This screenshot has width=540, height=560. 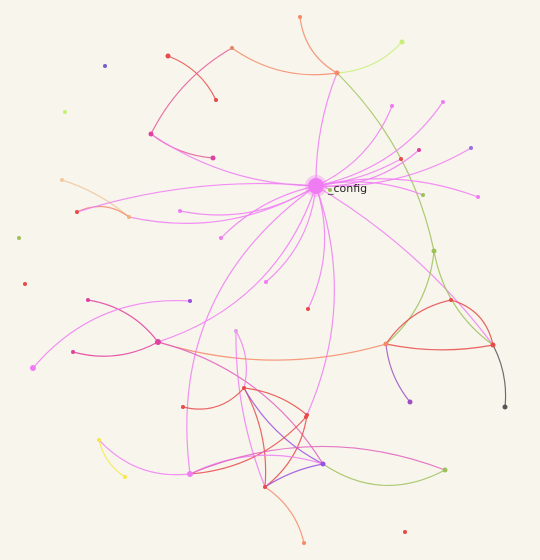 I want to click on config-node-label: _config, so click(x=347, y=188).